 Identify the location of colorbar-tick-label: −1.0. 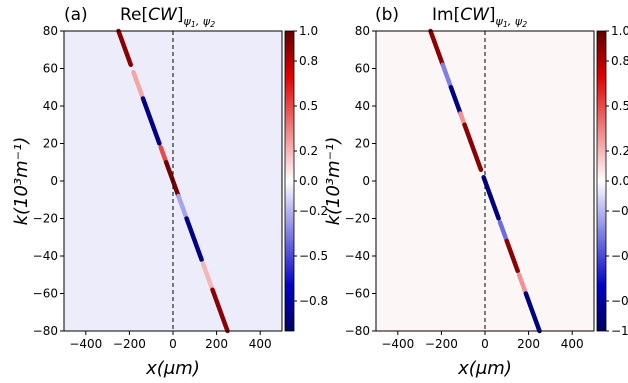
(619, 331).